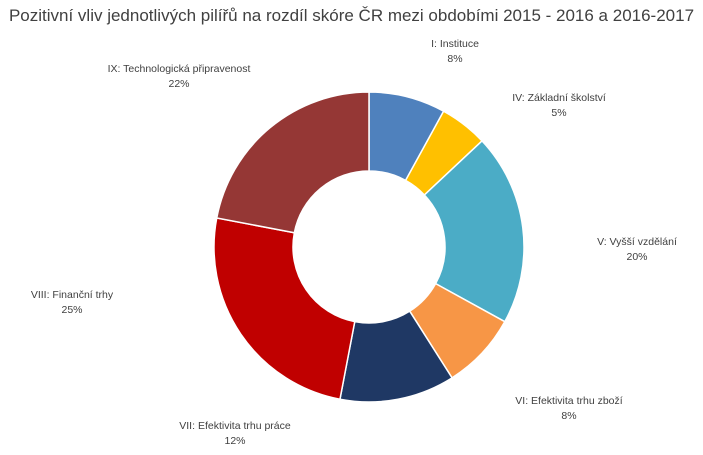 The image size is (703, 455). What do you see at coordinates (455, 44) in the screenshot?
I see `slice-category-label-1: I: Instituce` at bounding box center [455, 44].